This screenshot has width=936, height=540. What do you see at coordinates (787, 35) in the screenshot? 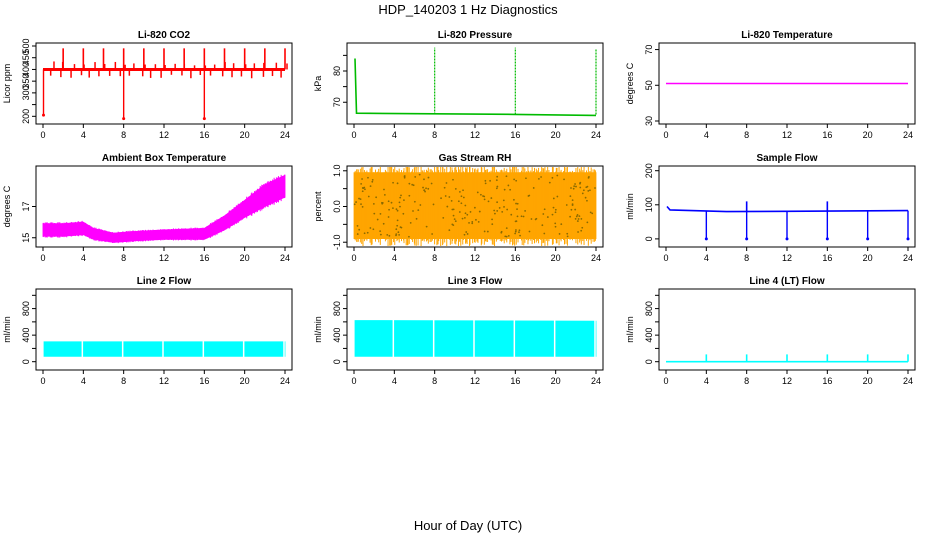
I see `panel-title: Li-820 Temperature` at bounding box center [787, 35].